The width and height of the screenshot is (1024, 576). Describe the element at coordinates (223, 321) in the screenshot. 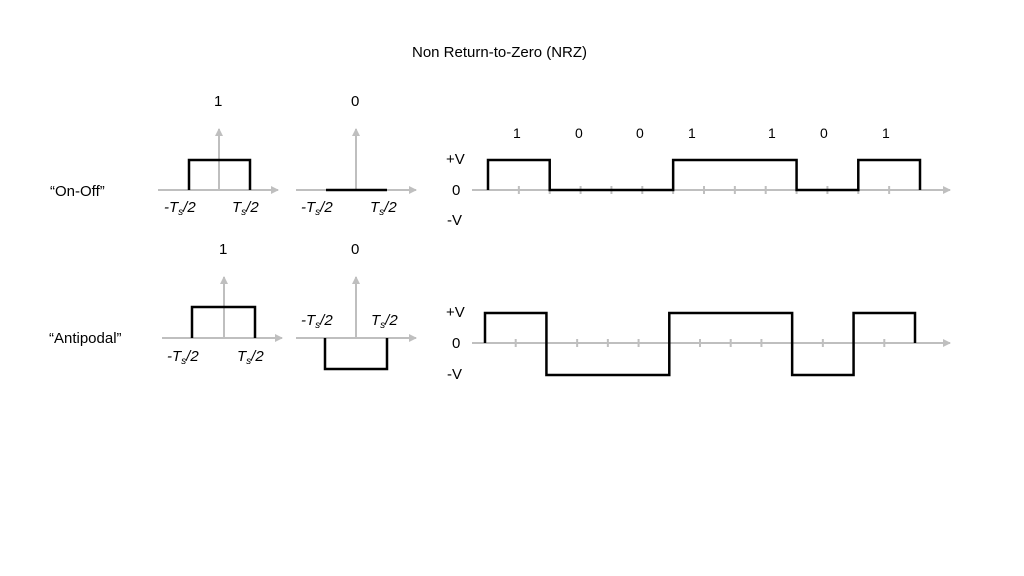

I see `antipodal-pulse-one-shape` at that location.